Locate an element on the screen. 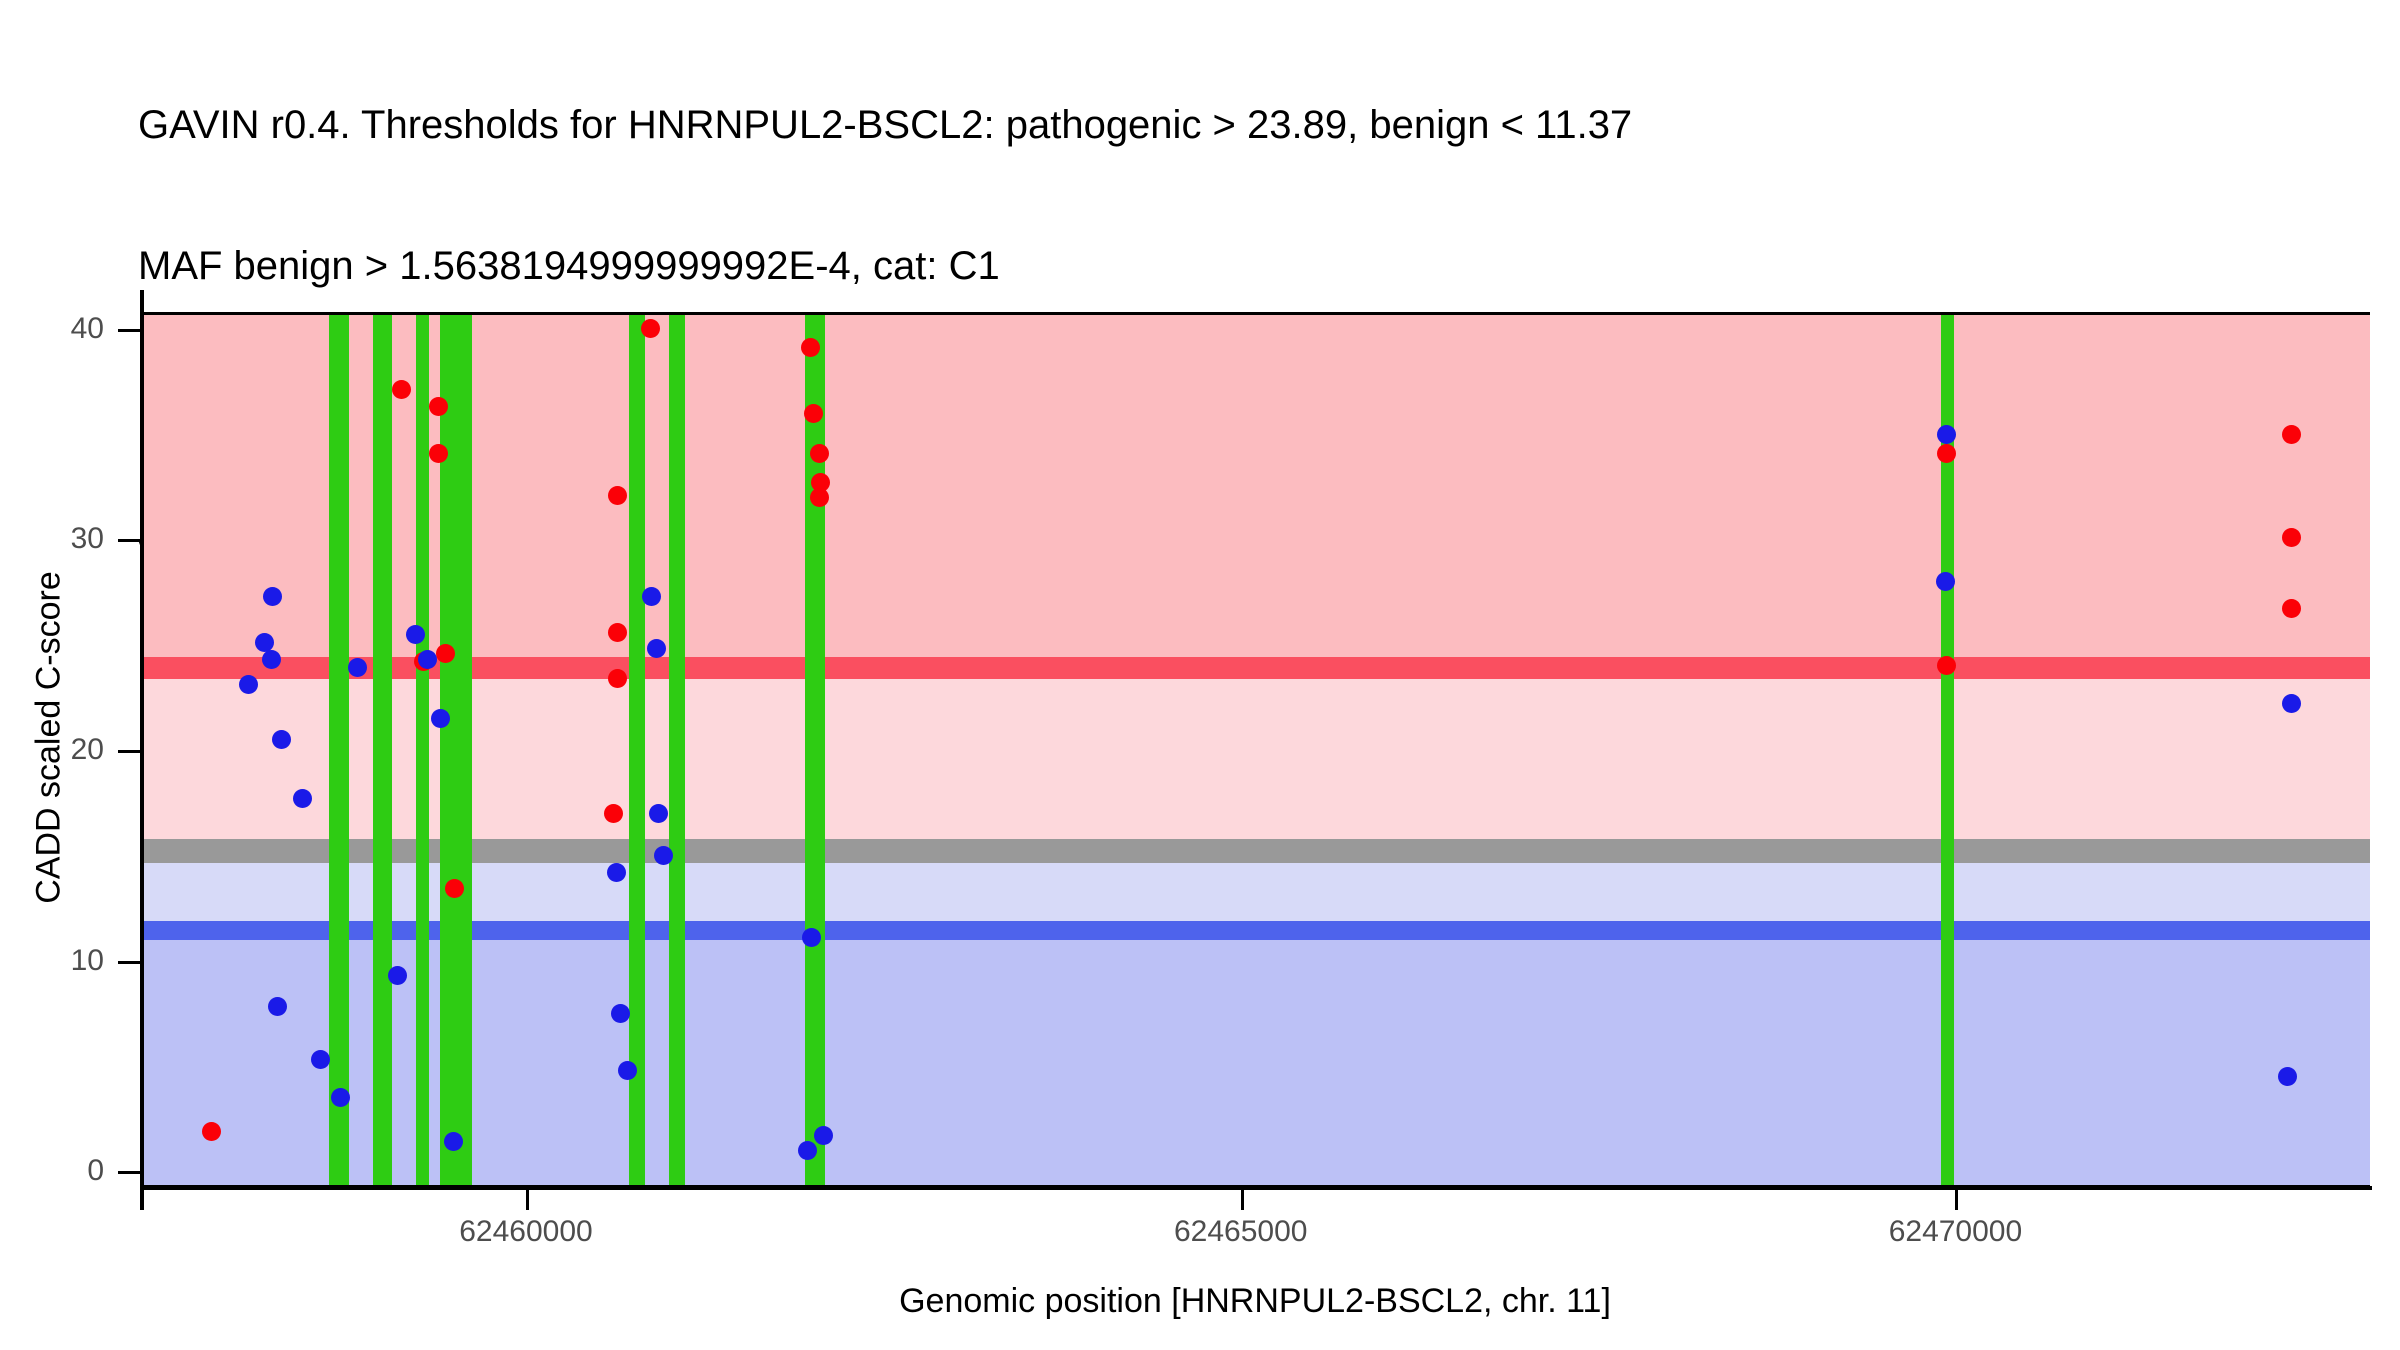  band-vus-upper-zone is located at coordinates (1255, 765).